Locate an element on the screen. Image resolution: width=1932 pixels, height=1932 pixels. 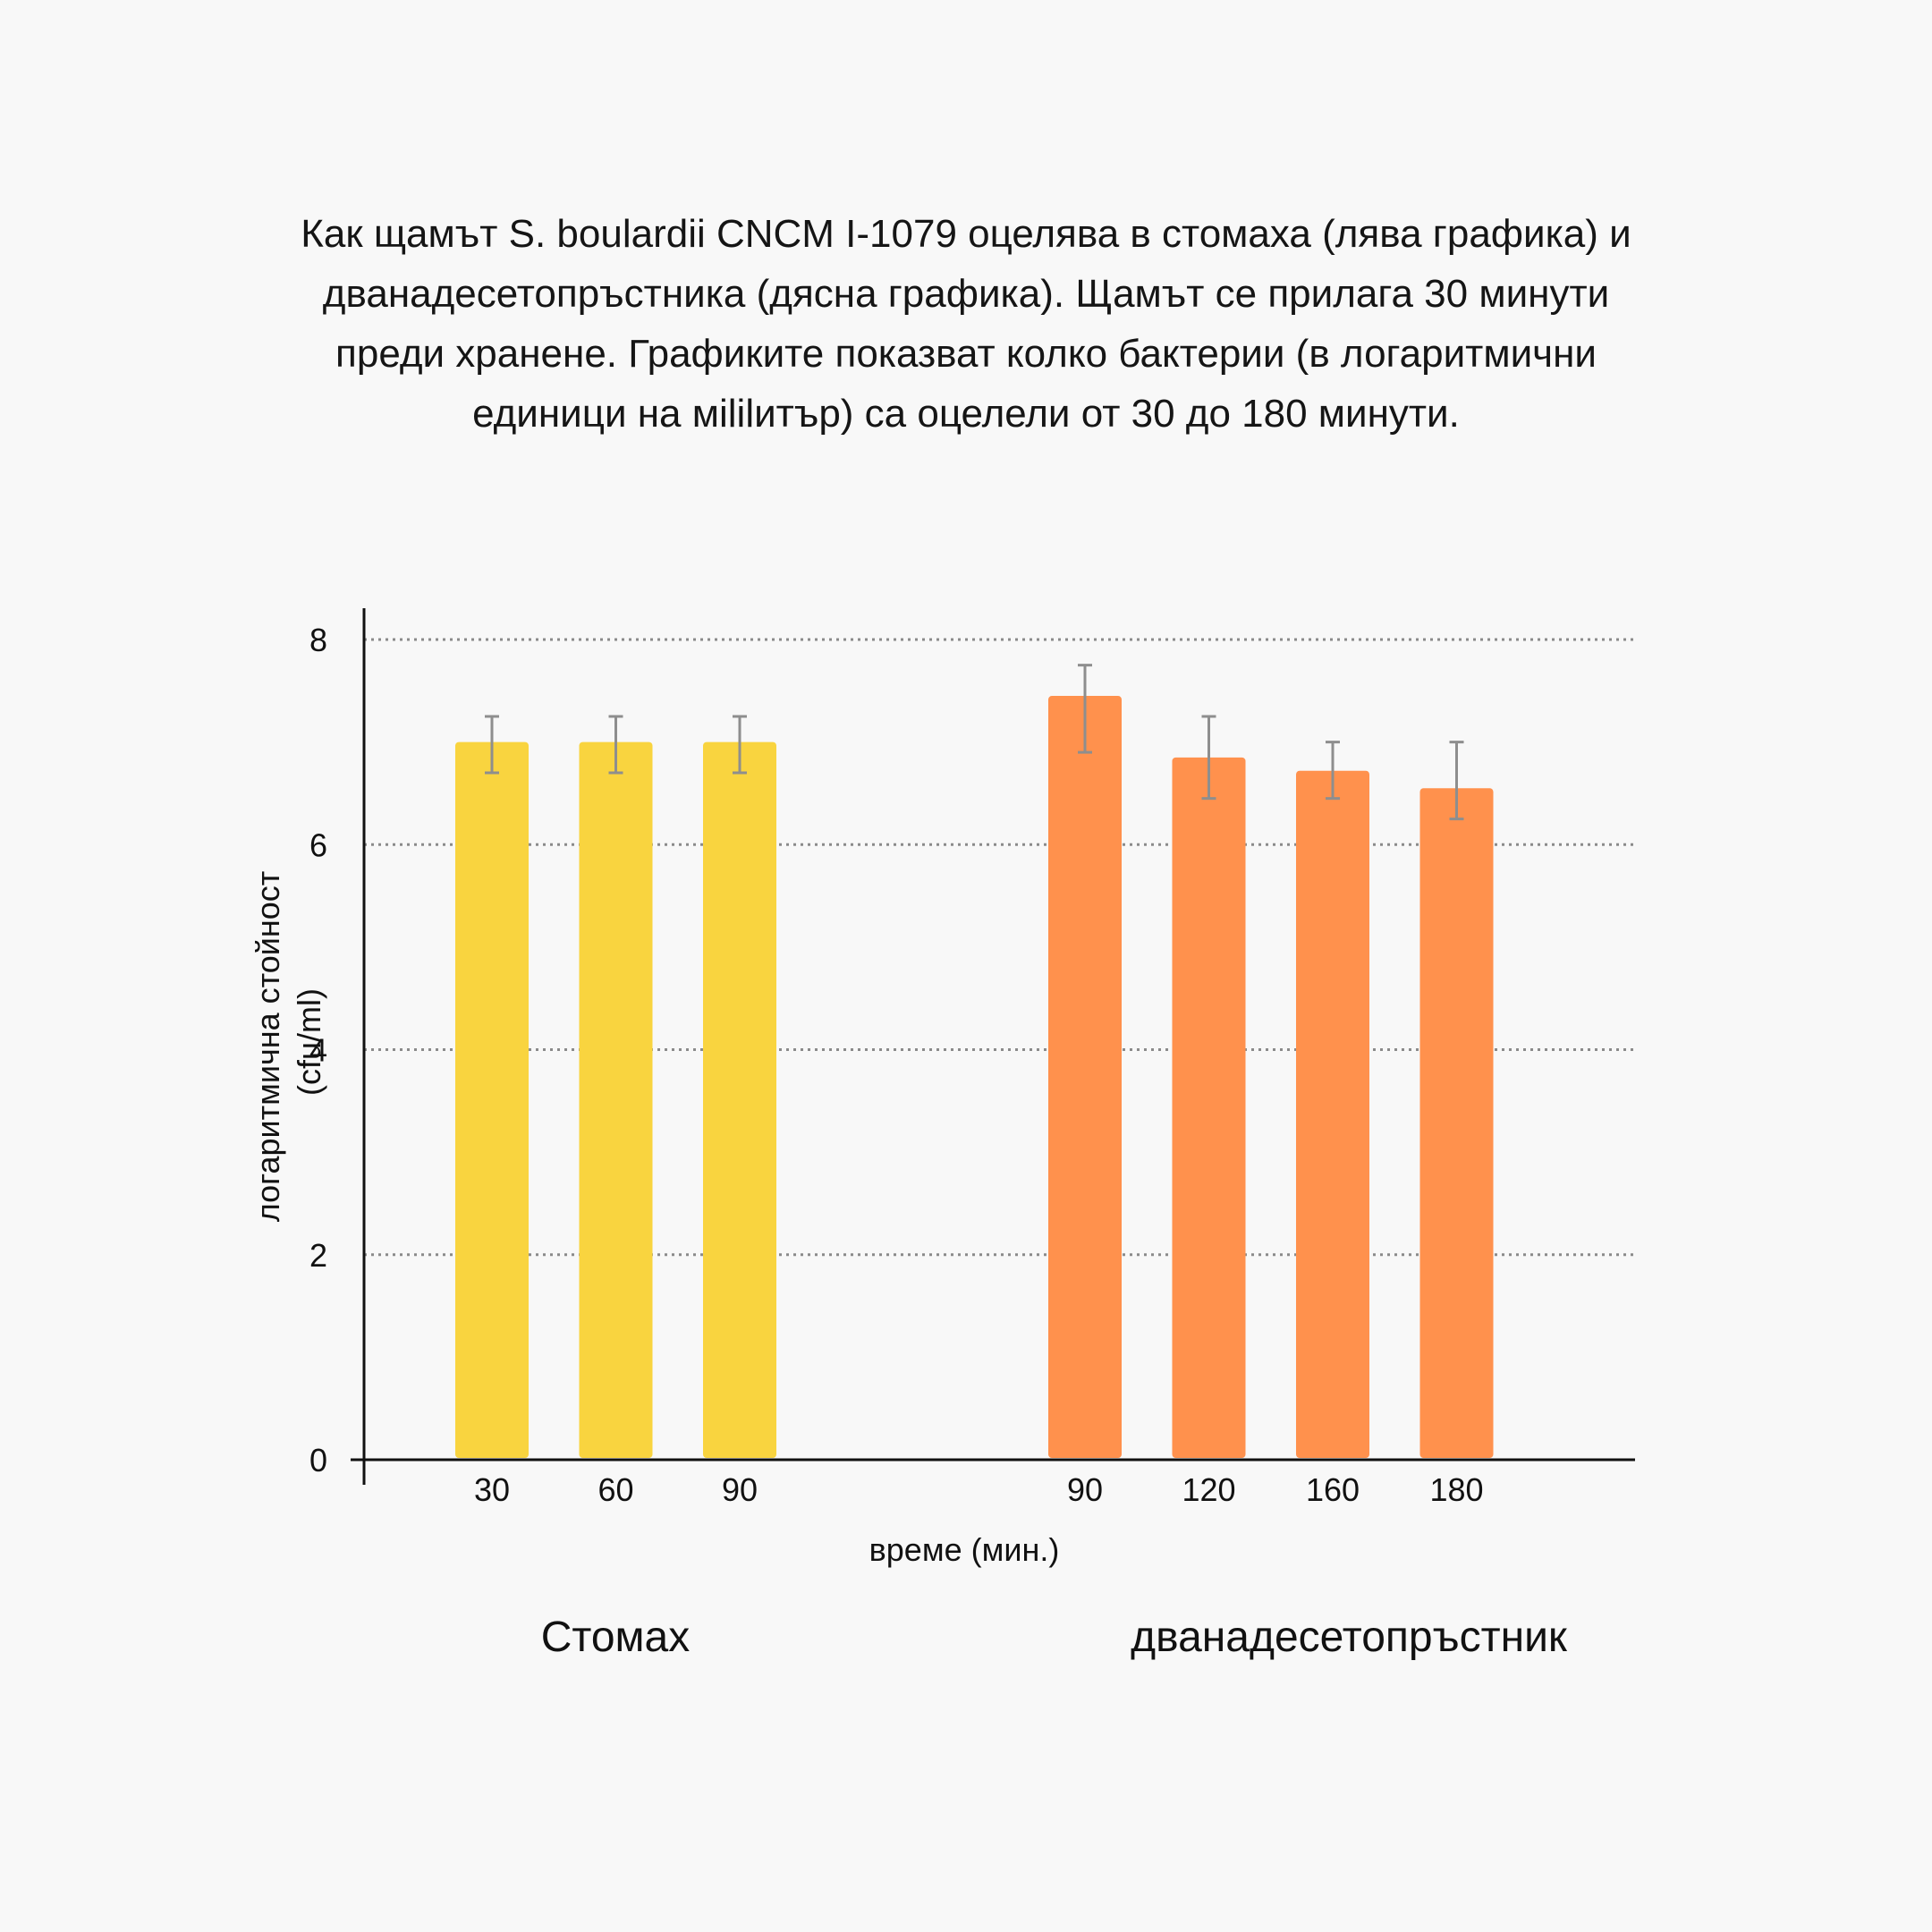
y-axis-title-line-2: (cfu/ml) is located at coordinates (309, 1042).